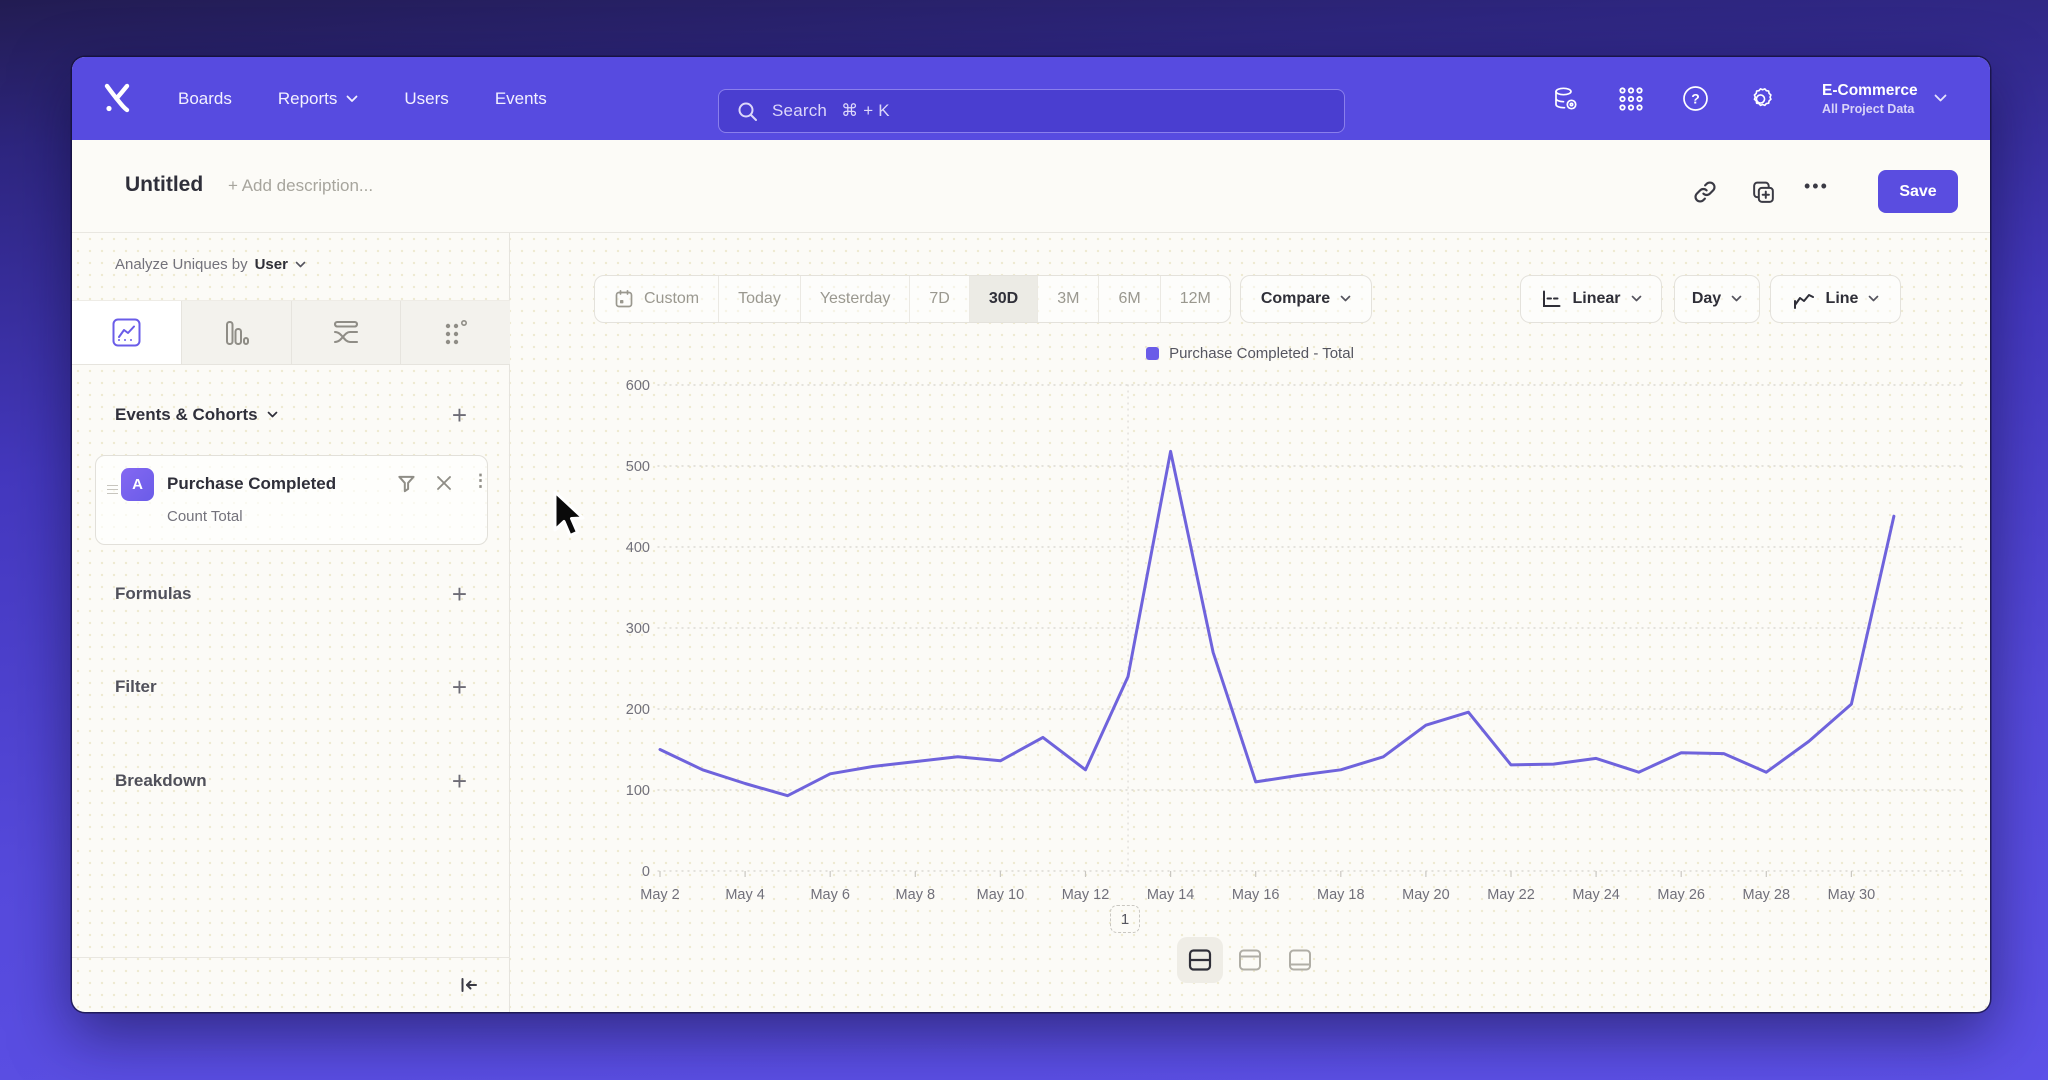  What do you see at coordinates (1200, 960) in the screenshot?
I see `layout-split-view-button` at bounding box center [1200, 960].